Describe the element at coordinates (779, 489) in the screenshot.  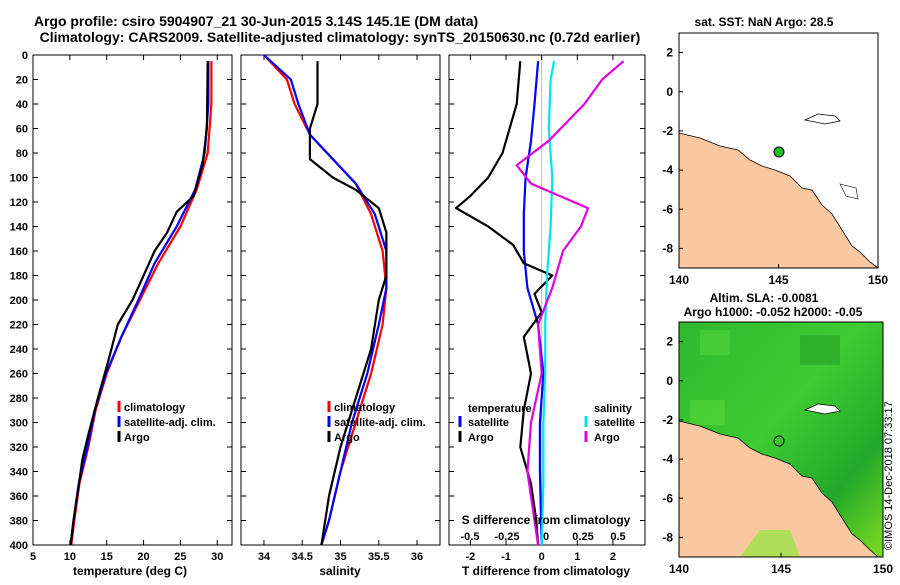
I see `sla-map-land` at that location.